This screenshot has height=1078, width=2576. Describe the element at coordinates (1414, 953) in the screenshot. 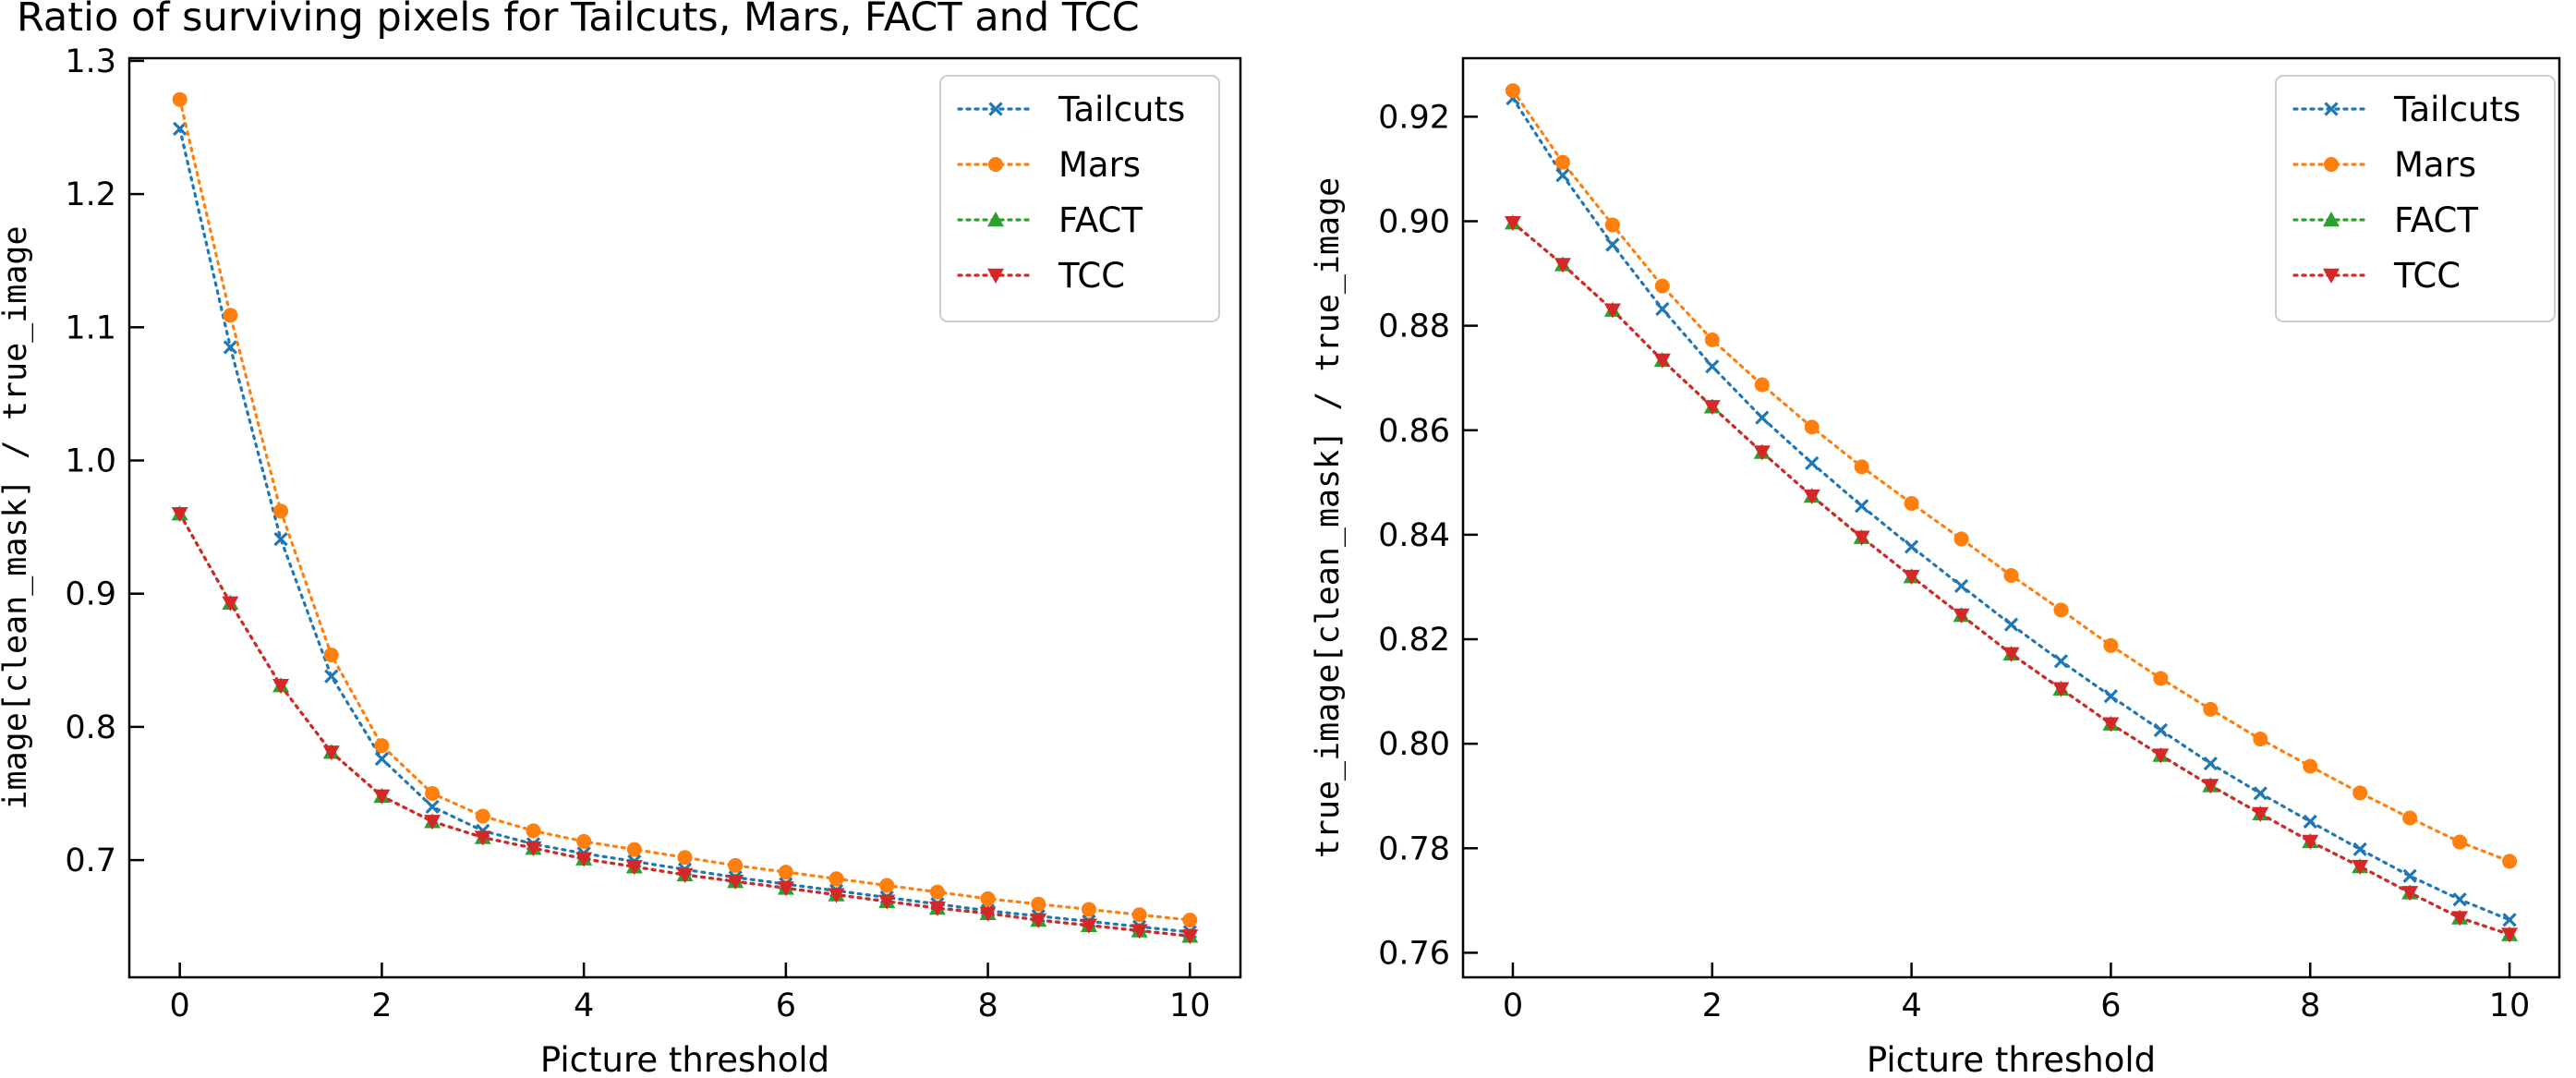

I see `y-tick-label: 0.76` at that location.